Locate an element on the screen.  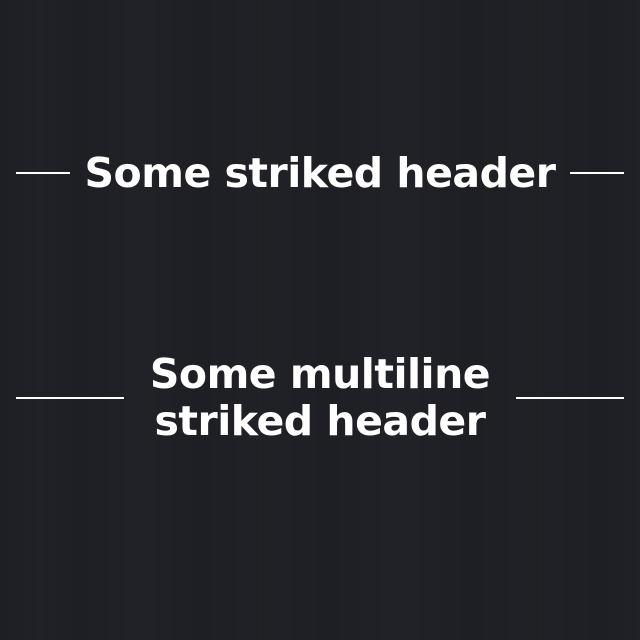
striked-header-single: Some striked header is located at coordinates (320, 173).